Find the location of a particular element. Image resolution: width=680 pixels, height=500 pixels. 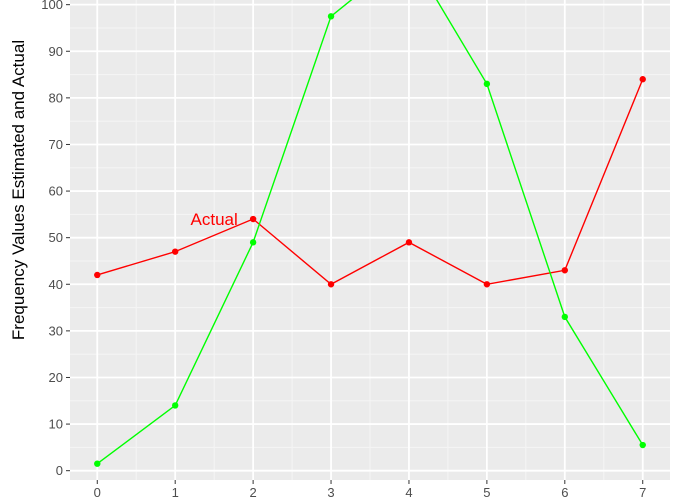

y-tick-label: 70 is located at coordinates (56, 144).